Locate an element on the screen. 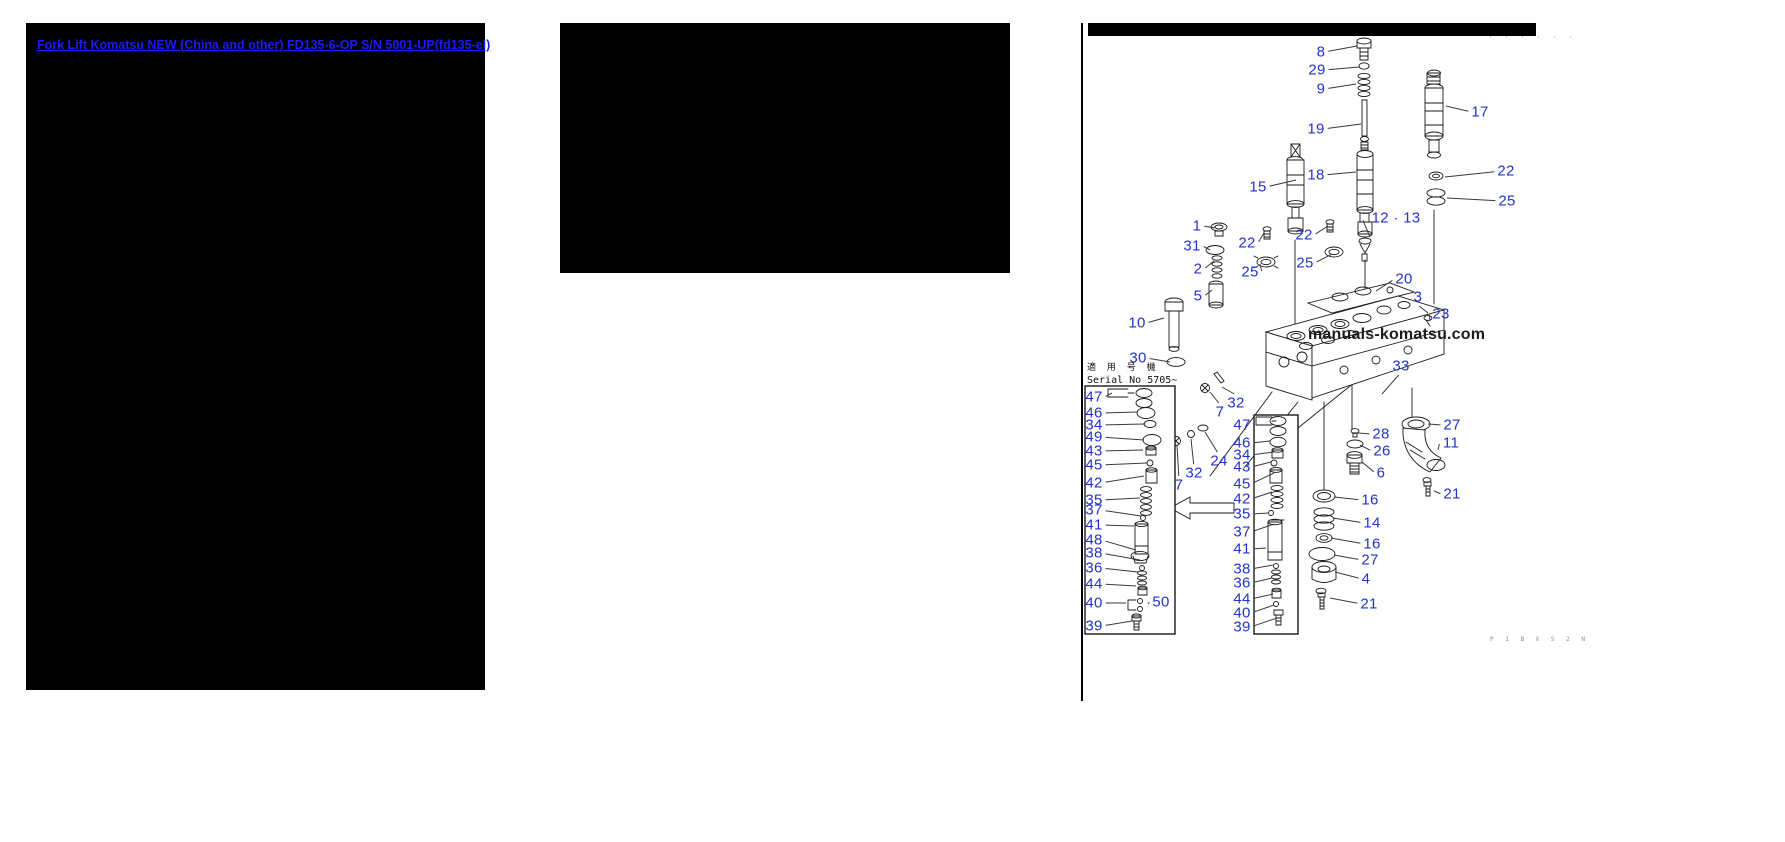 The height and width of the screenshot is (842, 1785). part-number-label: 41 is located at coordinates (1242, 549).